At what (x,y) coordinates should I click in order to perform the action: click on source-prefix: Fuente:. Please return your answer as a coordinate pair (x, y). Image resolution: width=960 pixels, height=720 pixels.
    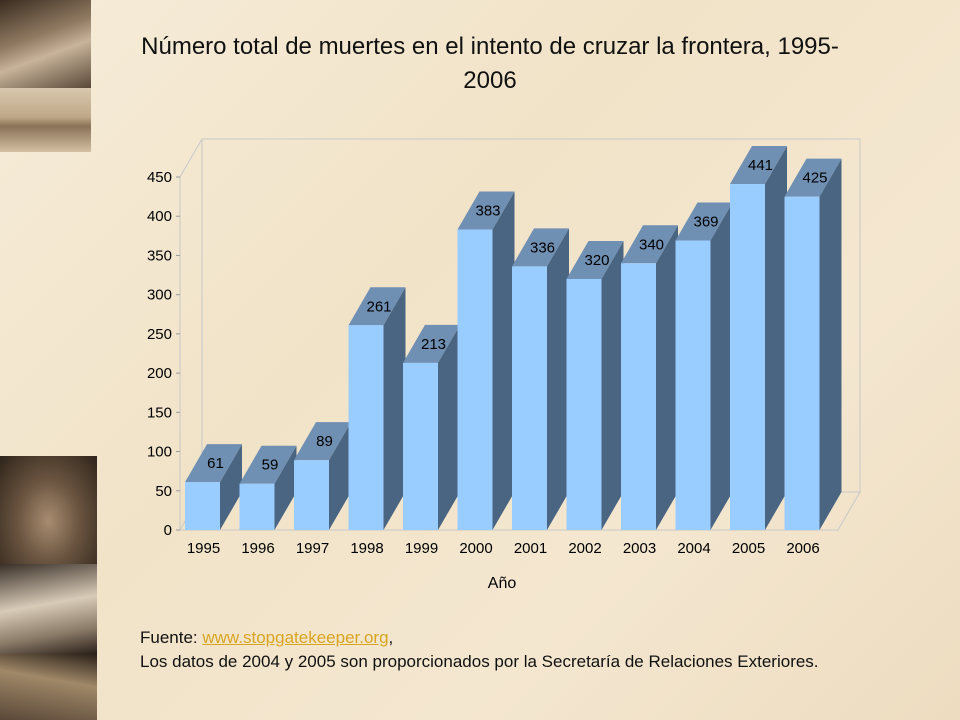
    Looking at the image, I should click on (171, 637).